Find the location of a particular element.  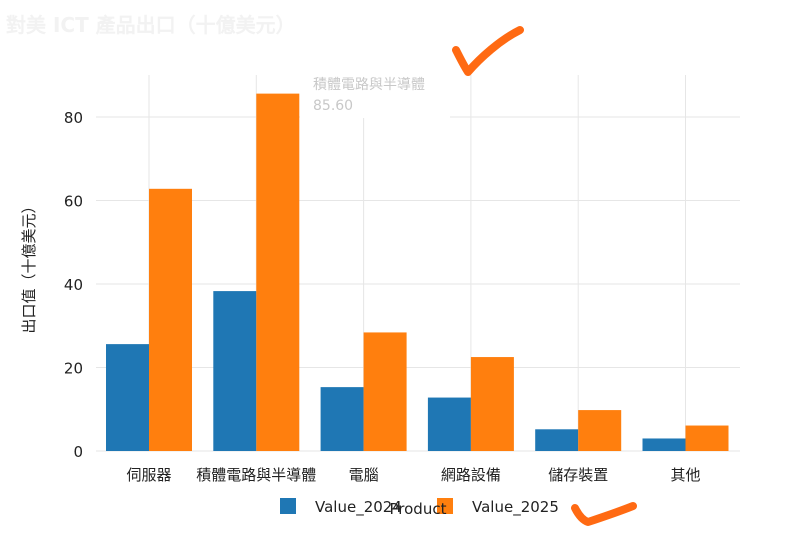

y-tick-label: 80 is located at coordinates (73, 118).